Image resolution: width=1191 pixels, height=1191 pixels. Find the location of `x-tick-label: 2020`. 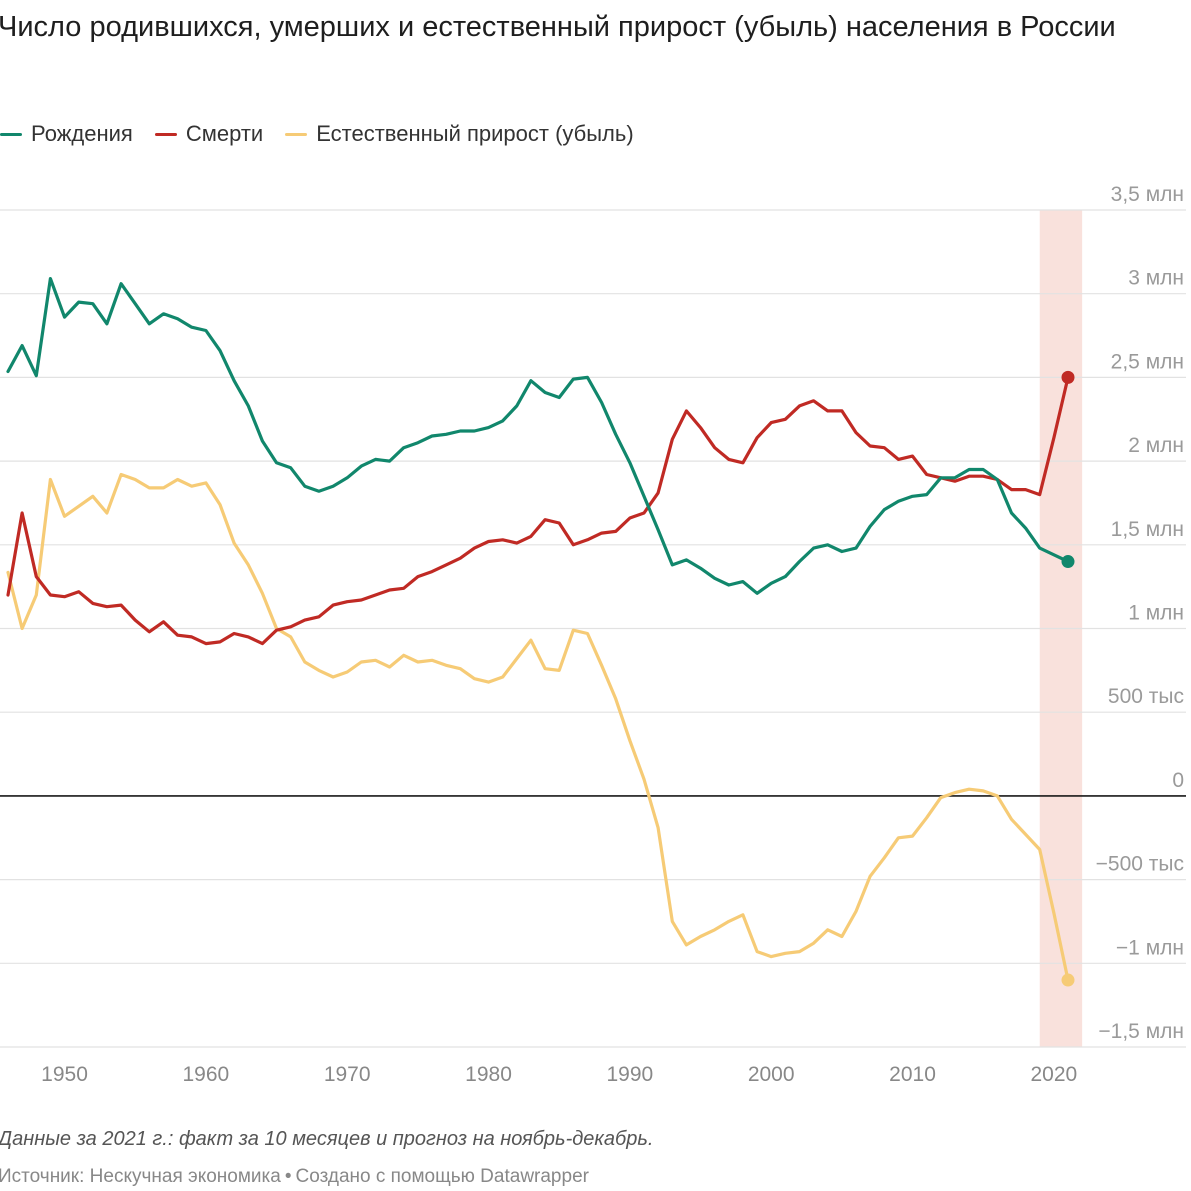

x-tick-label: 2020 is located at coordinates (1054, 1074).